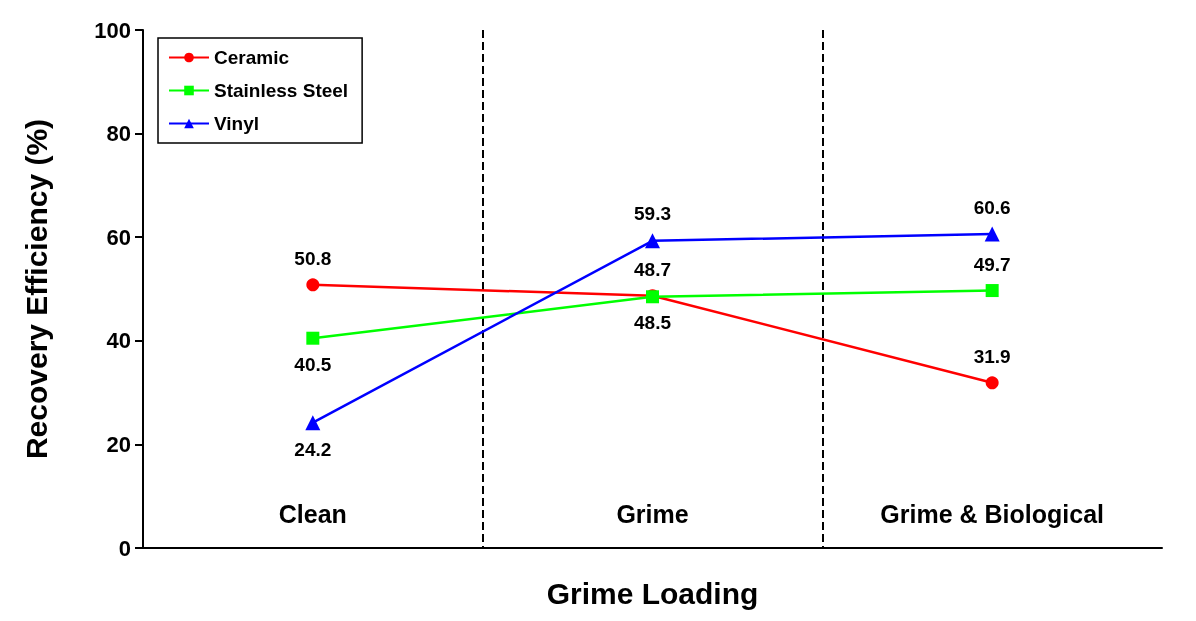 The height and width of the screenshot is (621, 1196). What do you see at coordinates (118, 134) in the screenshot?
I see `y-tick-label: 80` at bounding box center [118, 134].